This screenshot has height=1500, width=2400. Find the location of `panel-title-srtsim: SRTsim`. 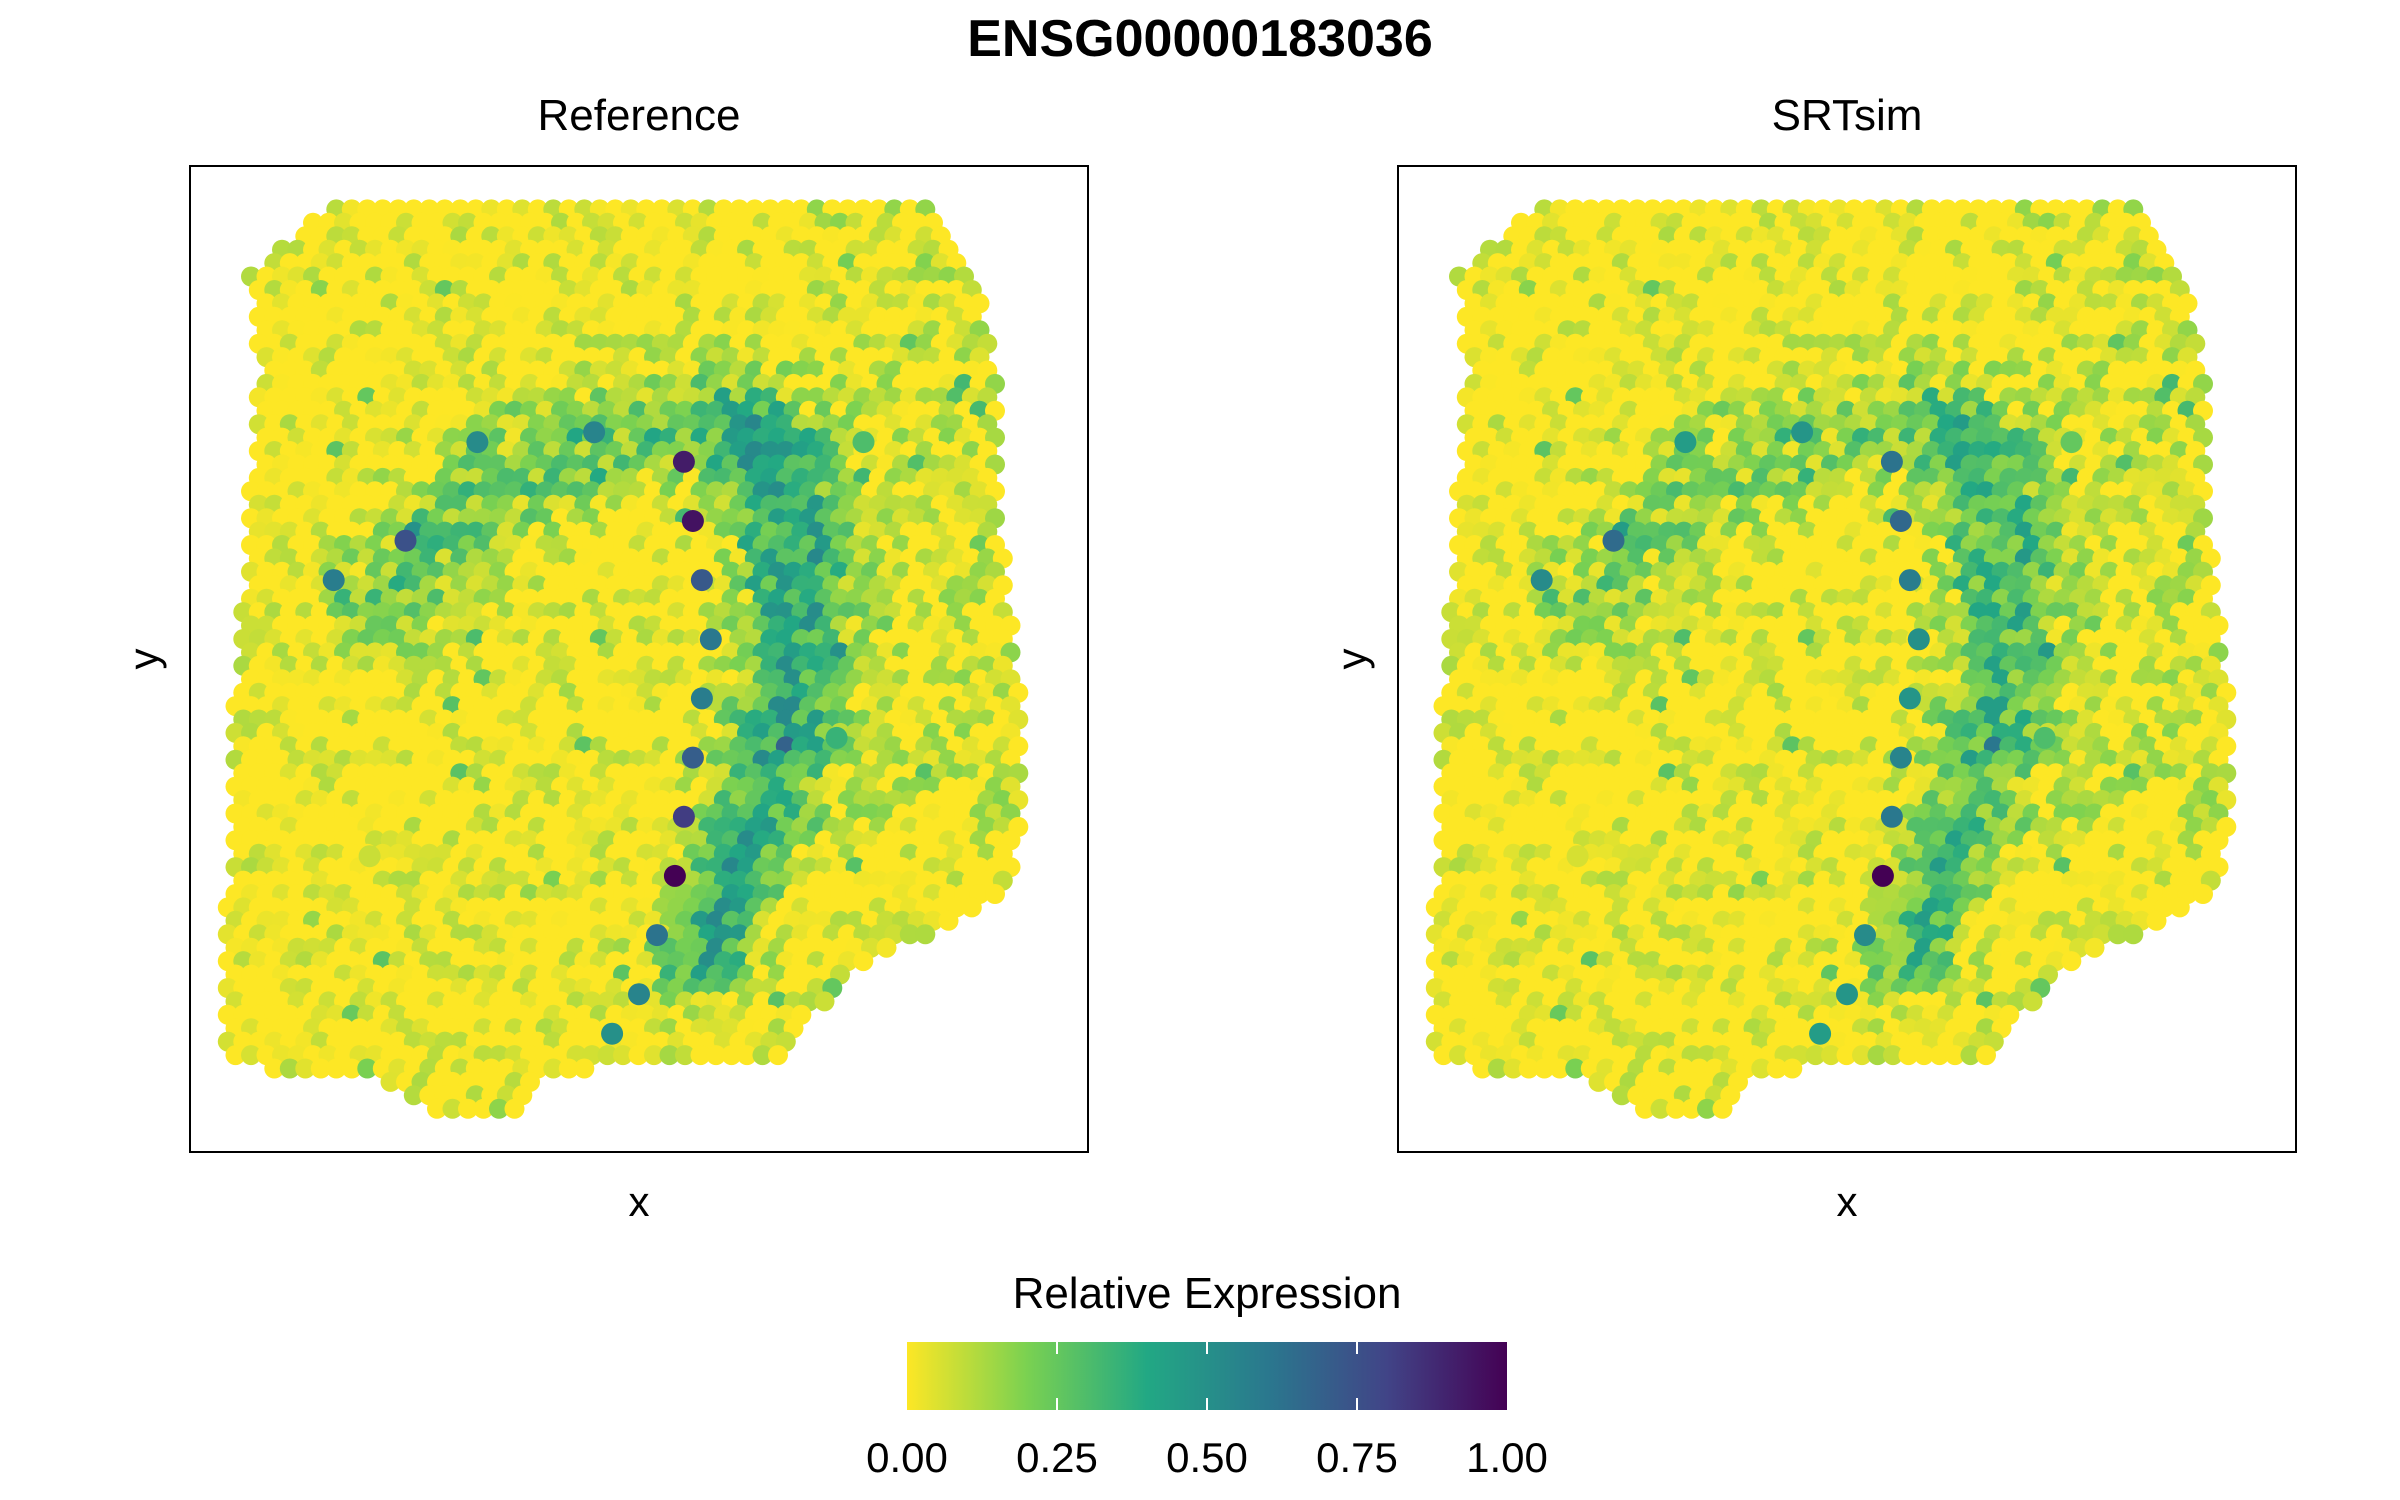

panel-title-srtsim: SRTsim is located at coordinates (1847, 115).